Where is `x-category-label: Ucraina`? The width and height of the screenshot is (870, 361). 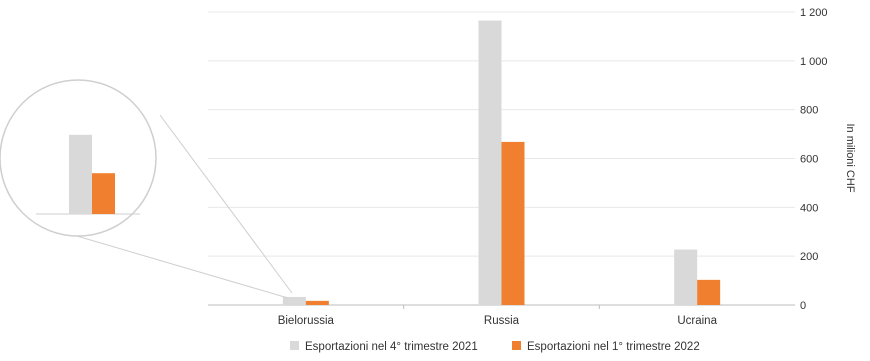 x-category-label: Ucraina is located at coordinates (697, 321).